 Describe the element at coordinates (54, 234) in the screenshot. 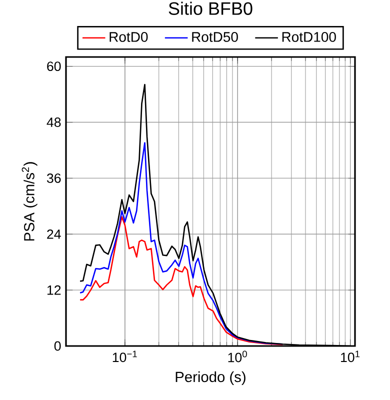

I see `y-tick-label: 24` at that location.